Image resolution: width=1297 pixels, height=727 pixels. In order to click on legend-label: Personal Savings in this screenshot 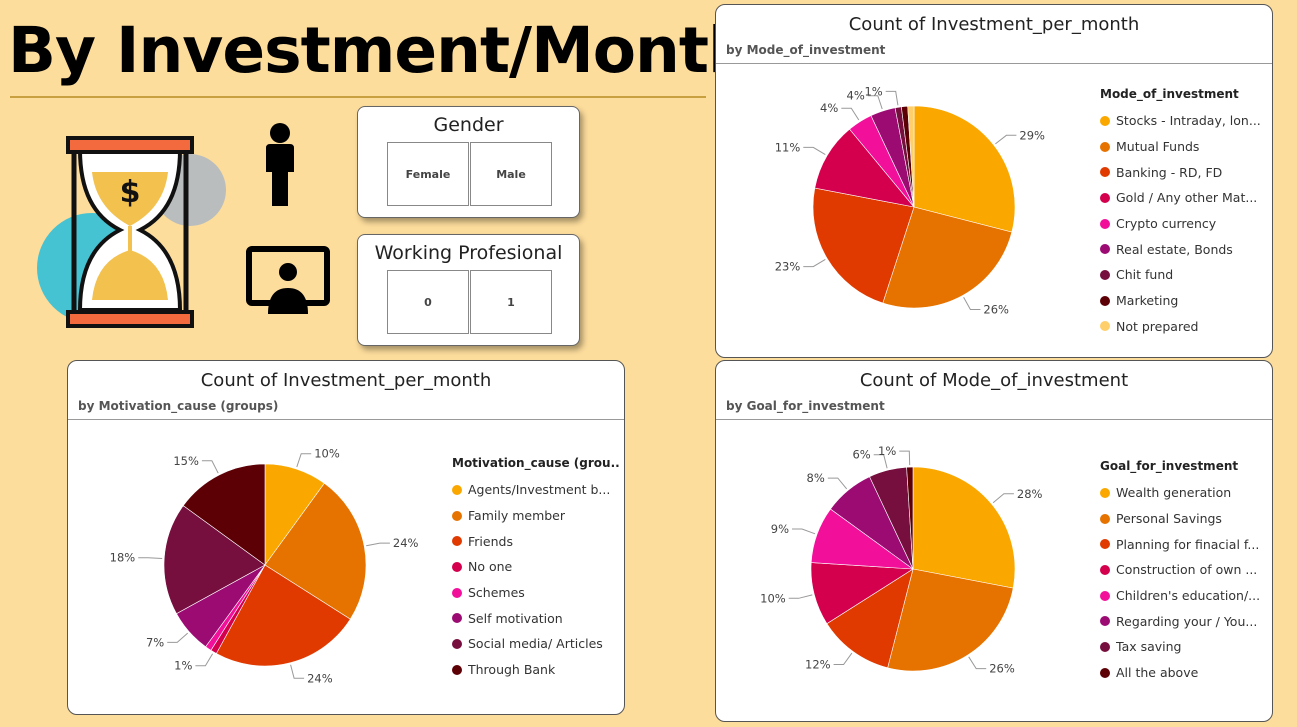, I will do `click(1169, 519)`.